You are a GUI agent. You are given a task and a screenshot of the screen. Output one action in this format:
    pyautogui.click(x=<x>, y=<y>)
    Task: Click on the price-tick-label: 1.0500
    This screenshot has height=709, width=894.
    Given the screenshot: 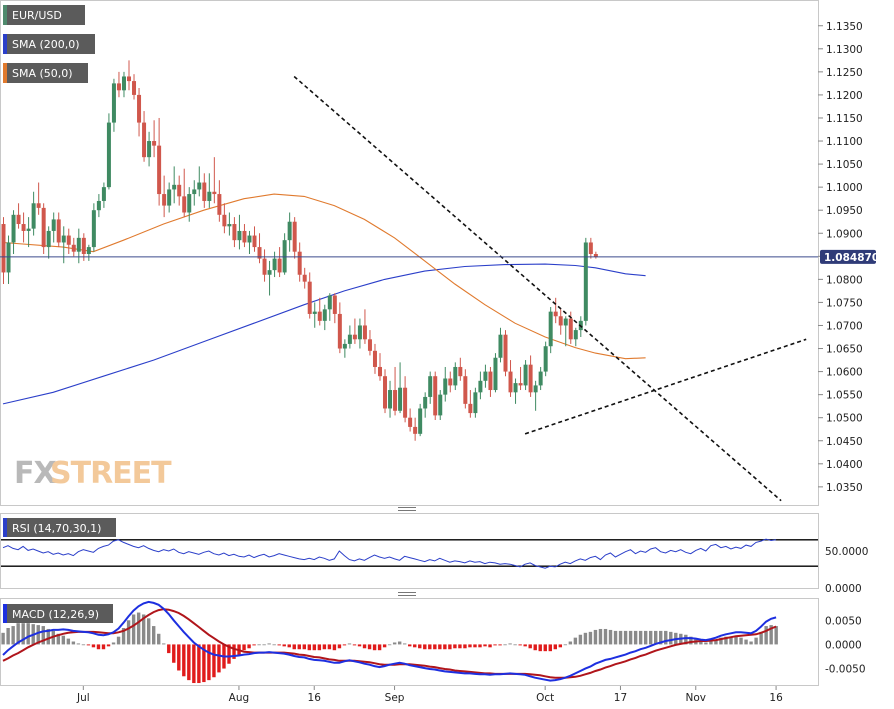 What is the action you would take?
    pyautogui.click(x=844, y=419)
    